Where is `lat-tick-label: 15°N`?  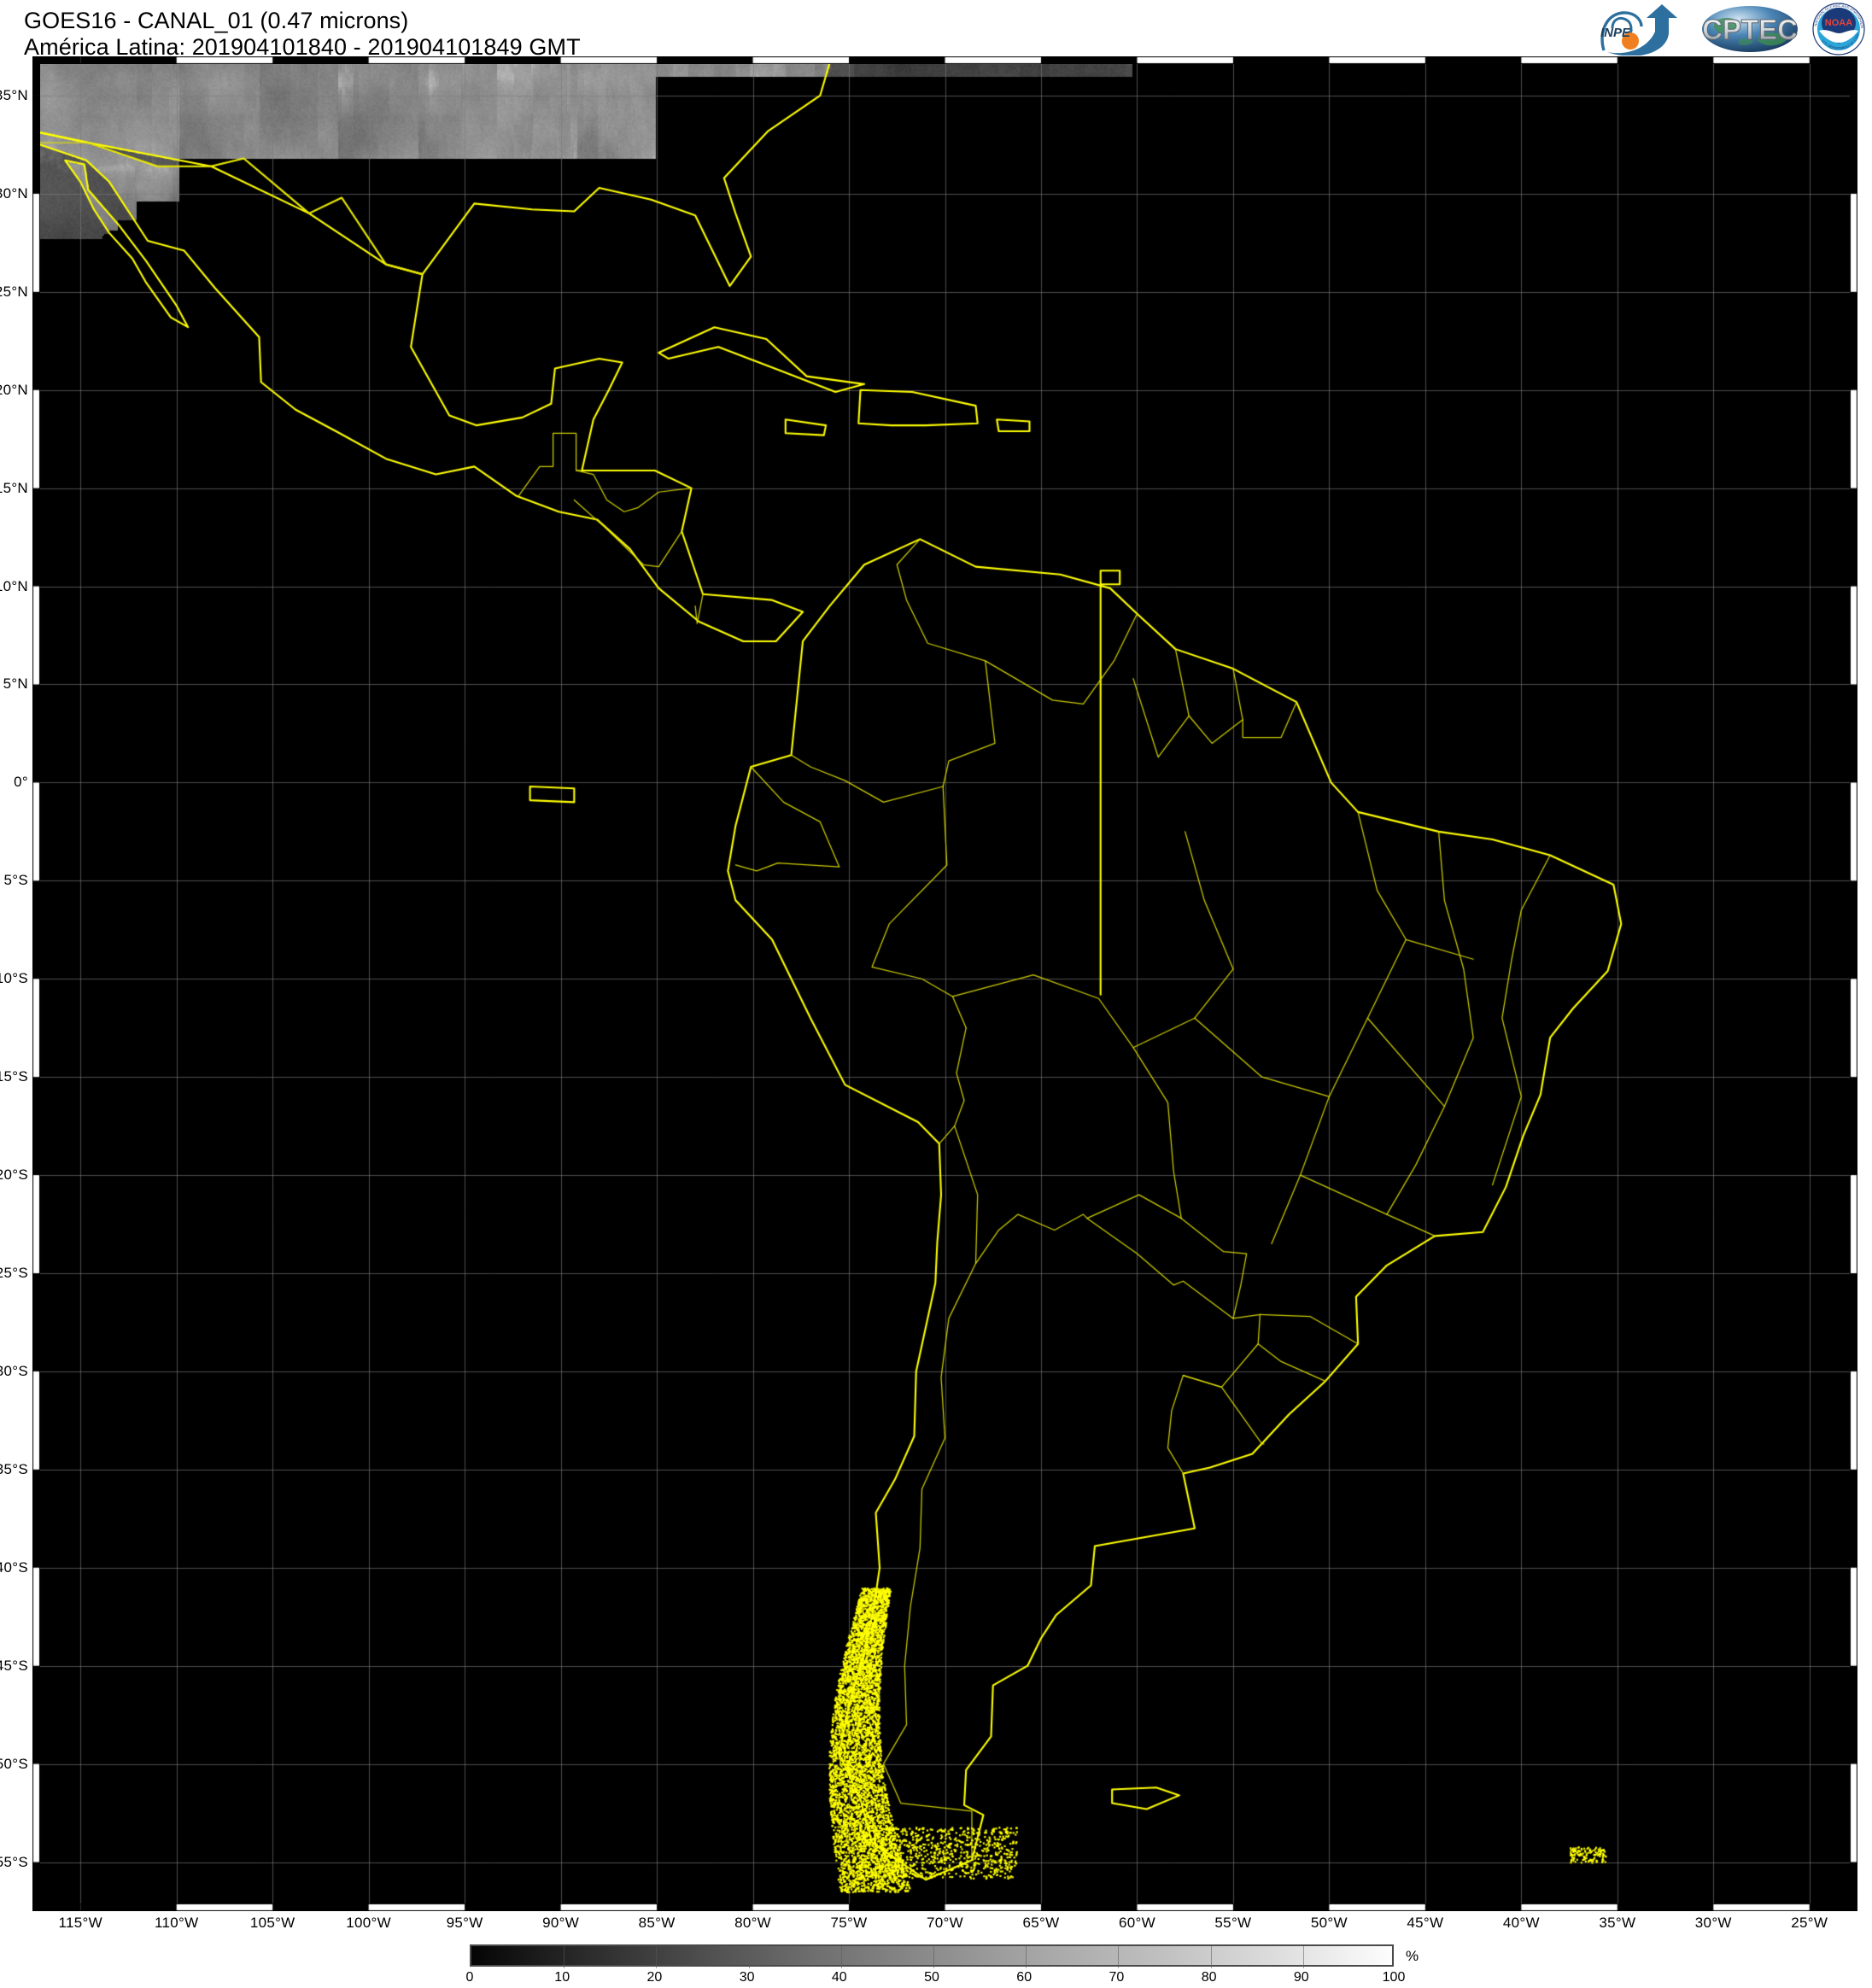 lat-tick-label: 15°N is located at coordinates (14, 487).